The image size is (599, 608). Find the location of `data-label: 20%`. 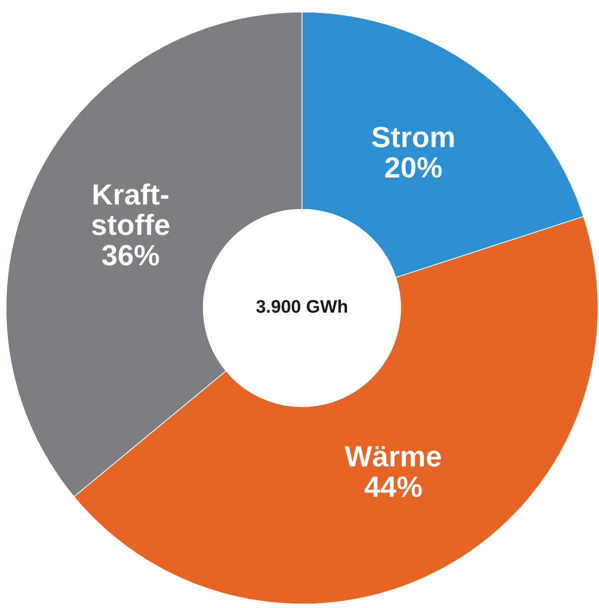

data-label: 20% is located at coordinates (413, 167).